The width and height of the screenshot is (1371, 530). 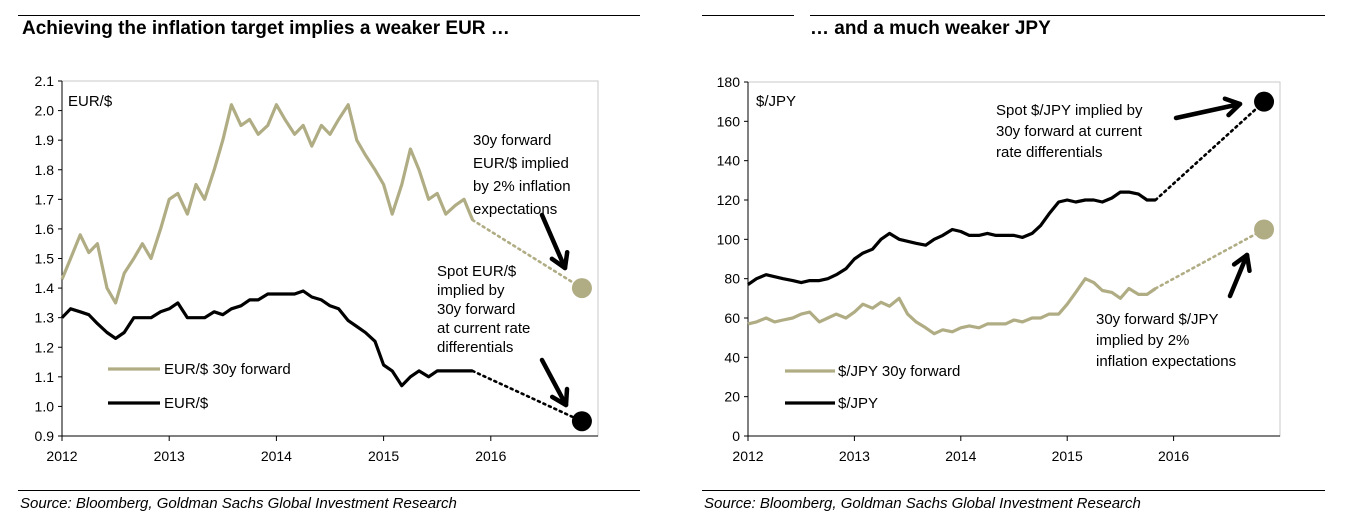 I want to click on y-tick-label: 1.3, so click(x=45, y=318).